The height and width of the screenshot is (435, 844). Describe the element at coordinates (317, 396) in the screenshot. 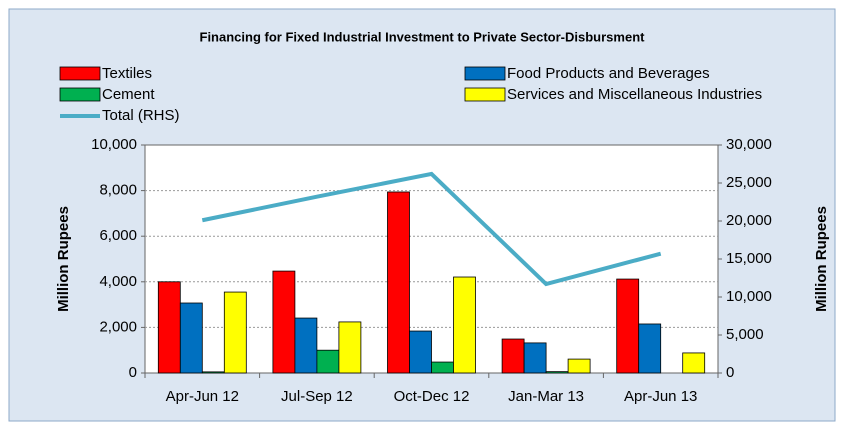

I see `x-tick-label: Jul-Sep 12` at that location.